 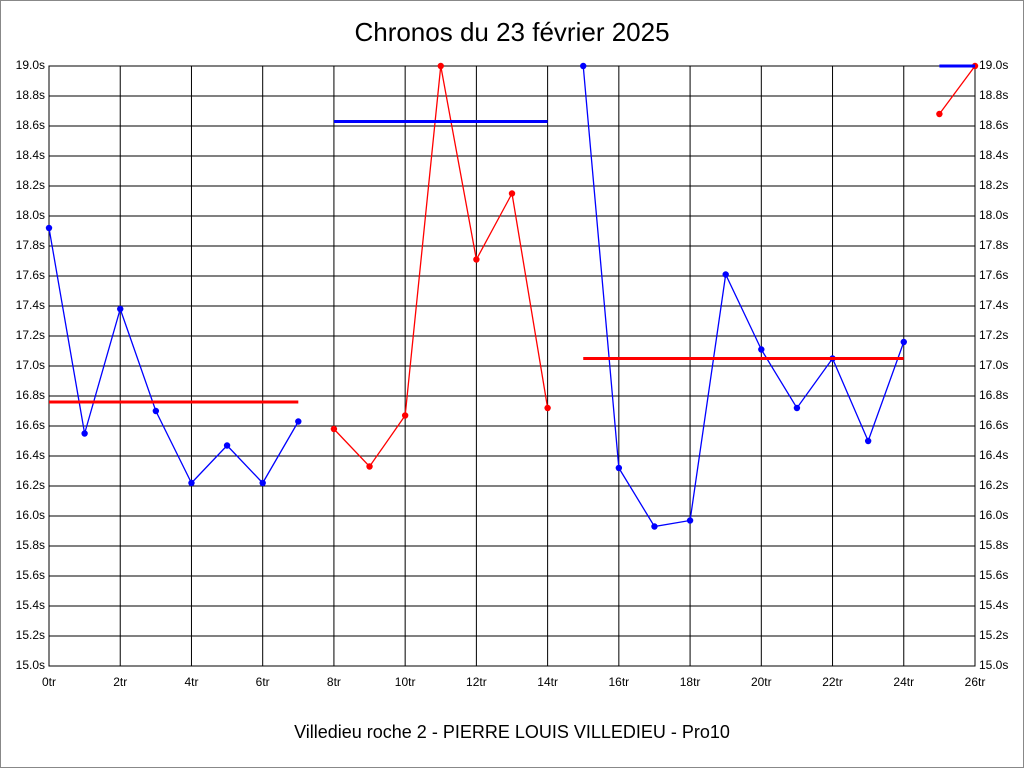 I want to click on x-tick-label: 16tr, so click(x=619, y=682).